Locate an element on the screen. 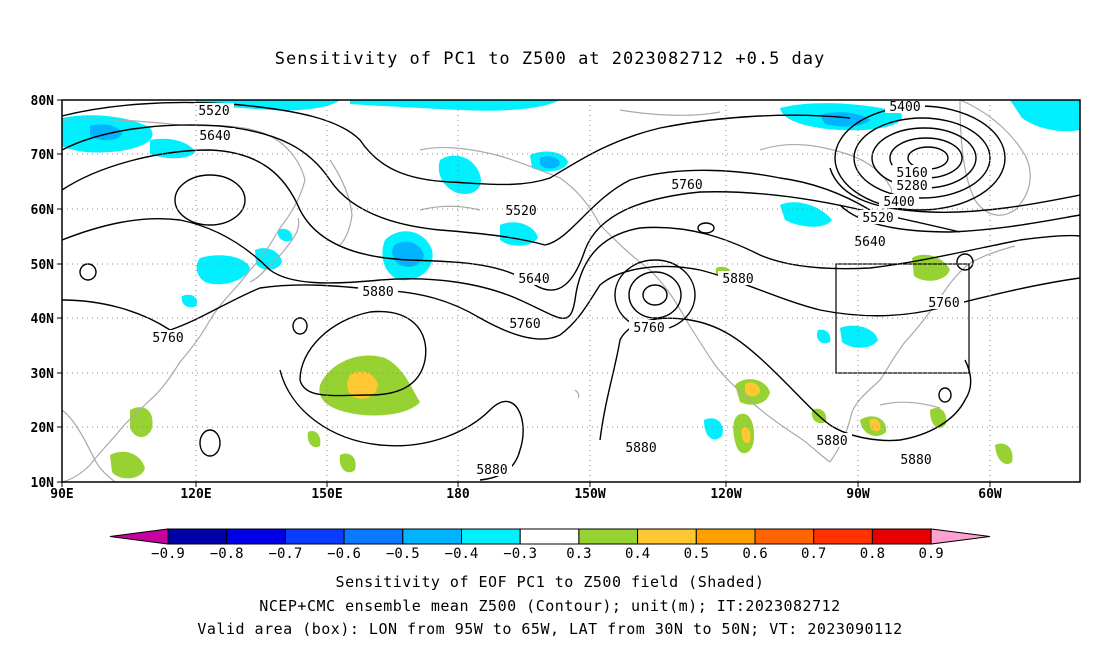 This screenshot has width=1100, height=650. coast-seasia is located at coordinates (89, 445).